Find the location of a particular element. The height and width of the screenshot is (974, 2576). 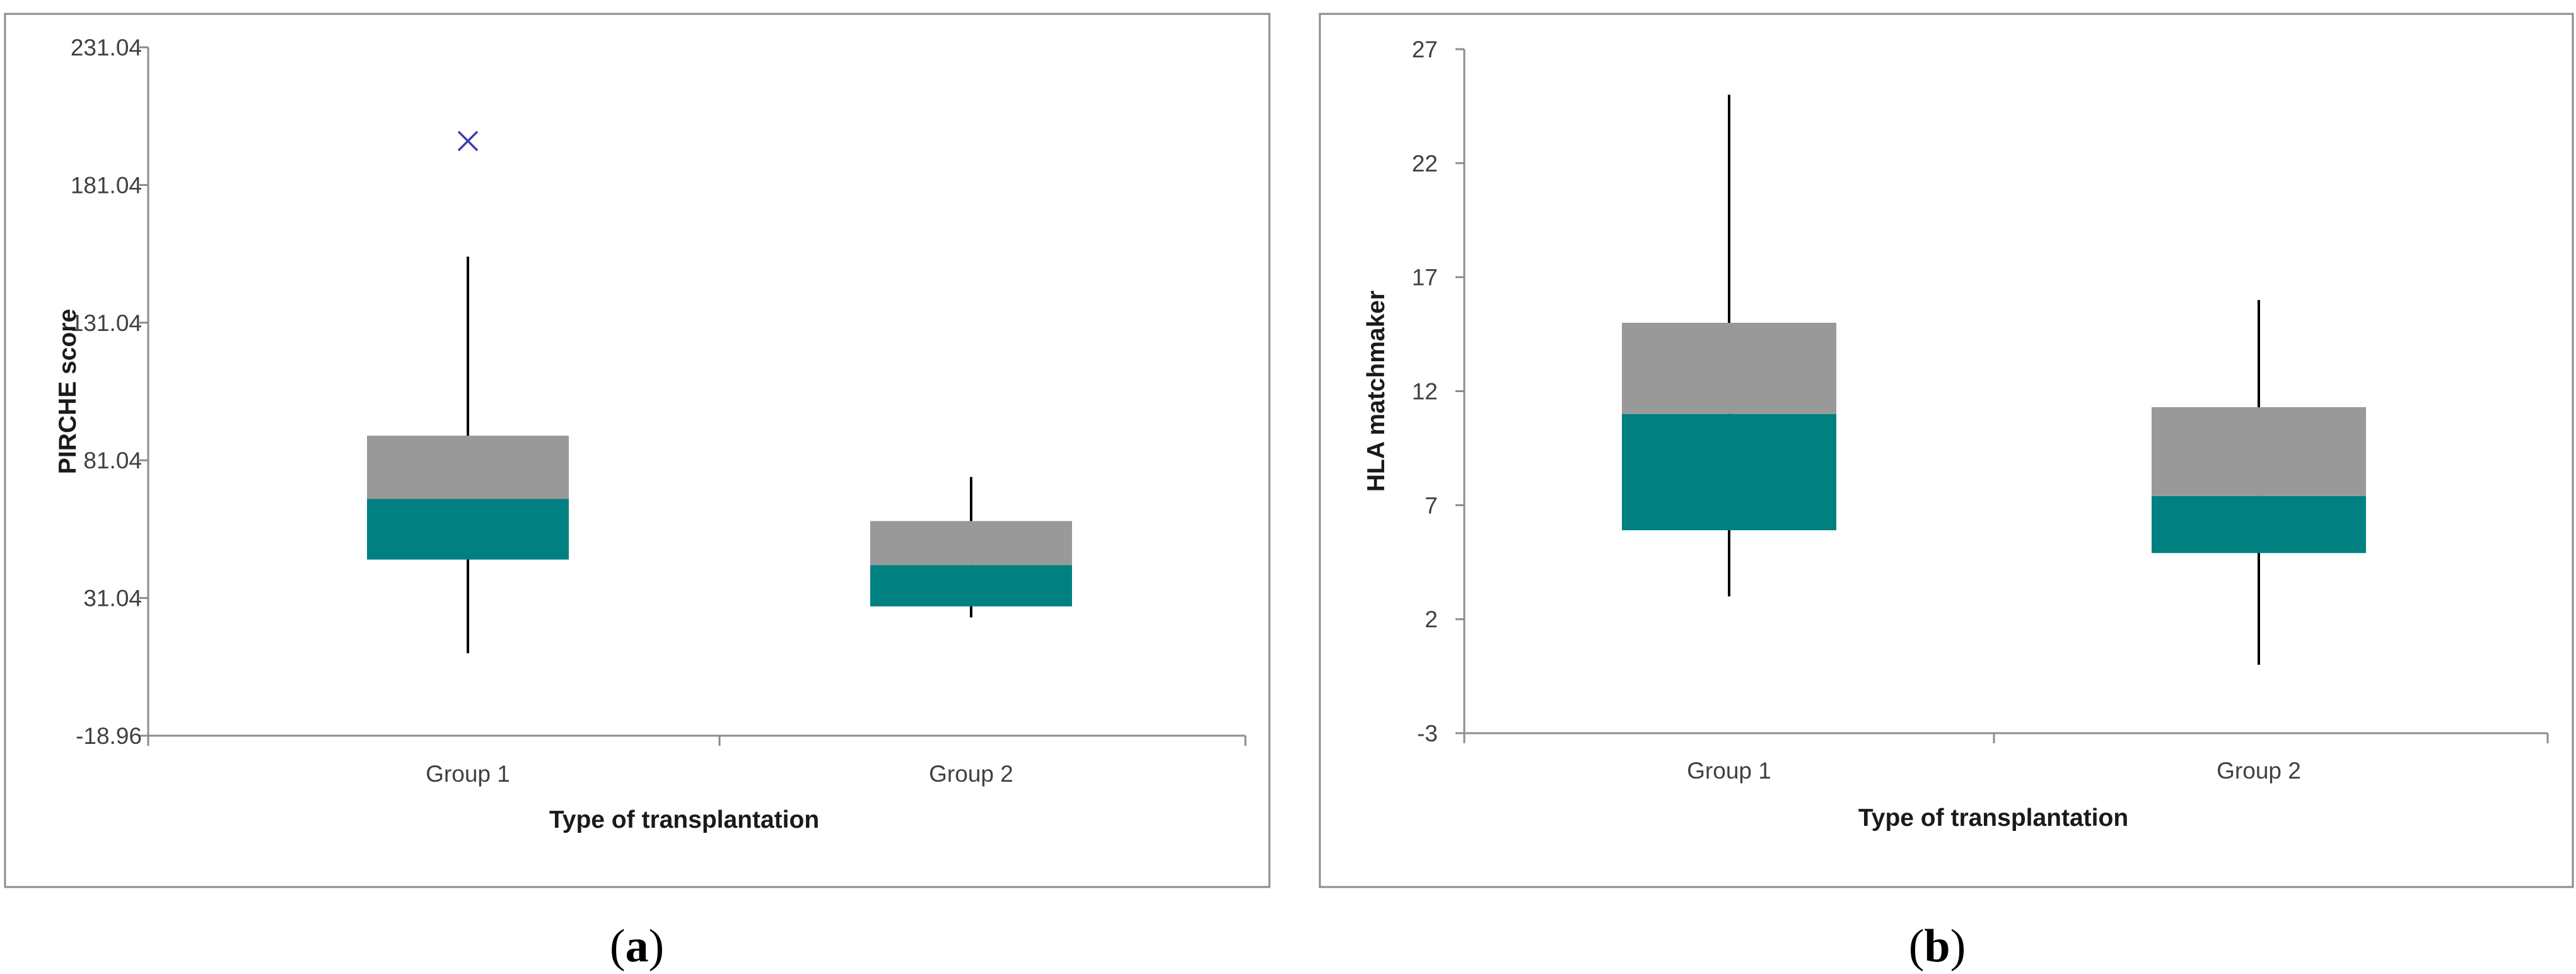

outlier-marker is located at coordinates (468, 140).